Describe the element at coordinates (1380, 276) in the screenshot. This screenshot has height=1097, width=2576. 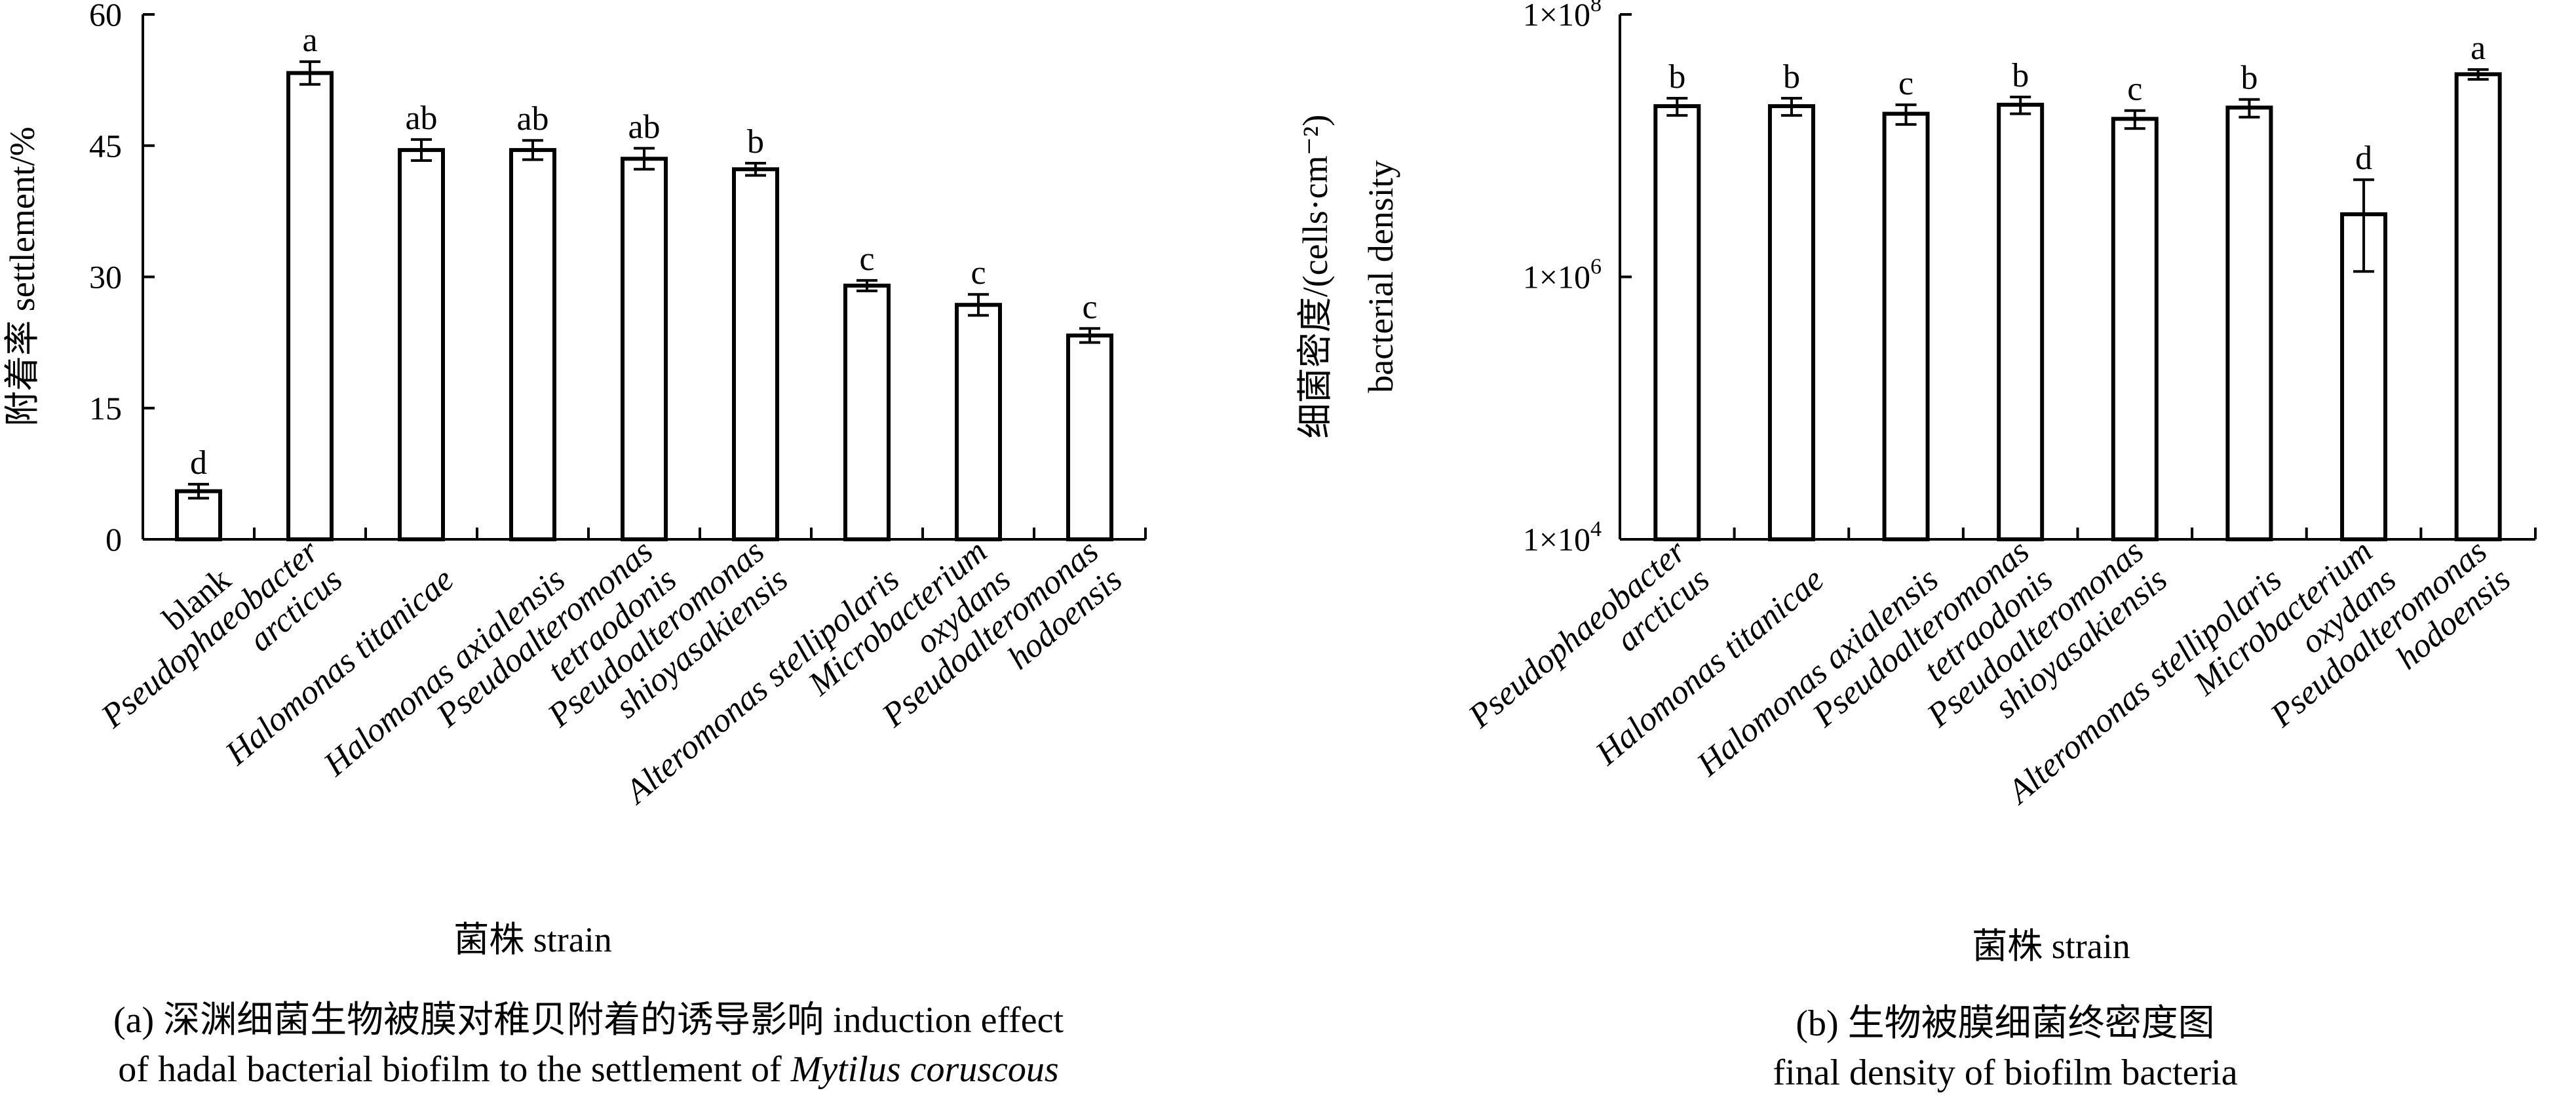
I see `panel-b-y-axis-title-line-2: bacterial density` at that location.